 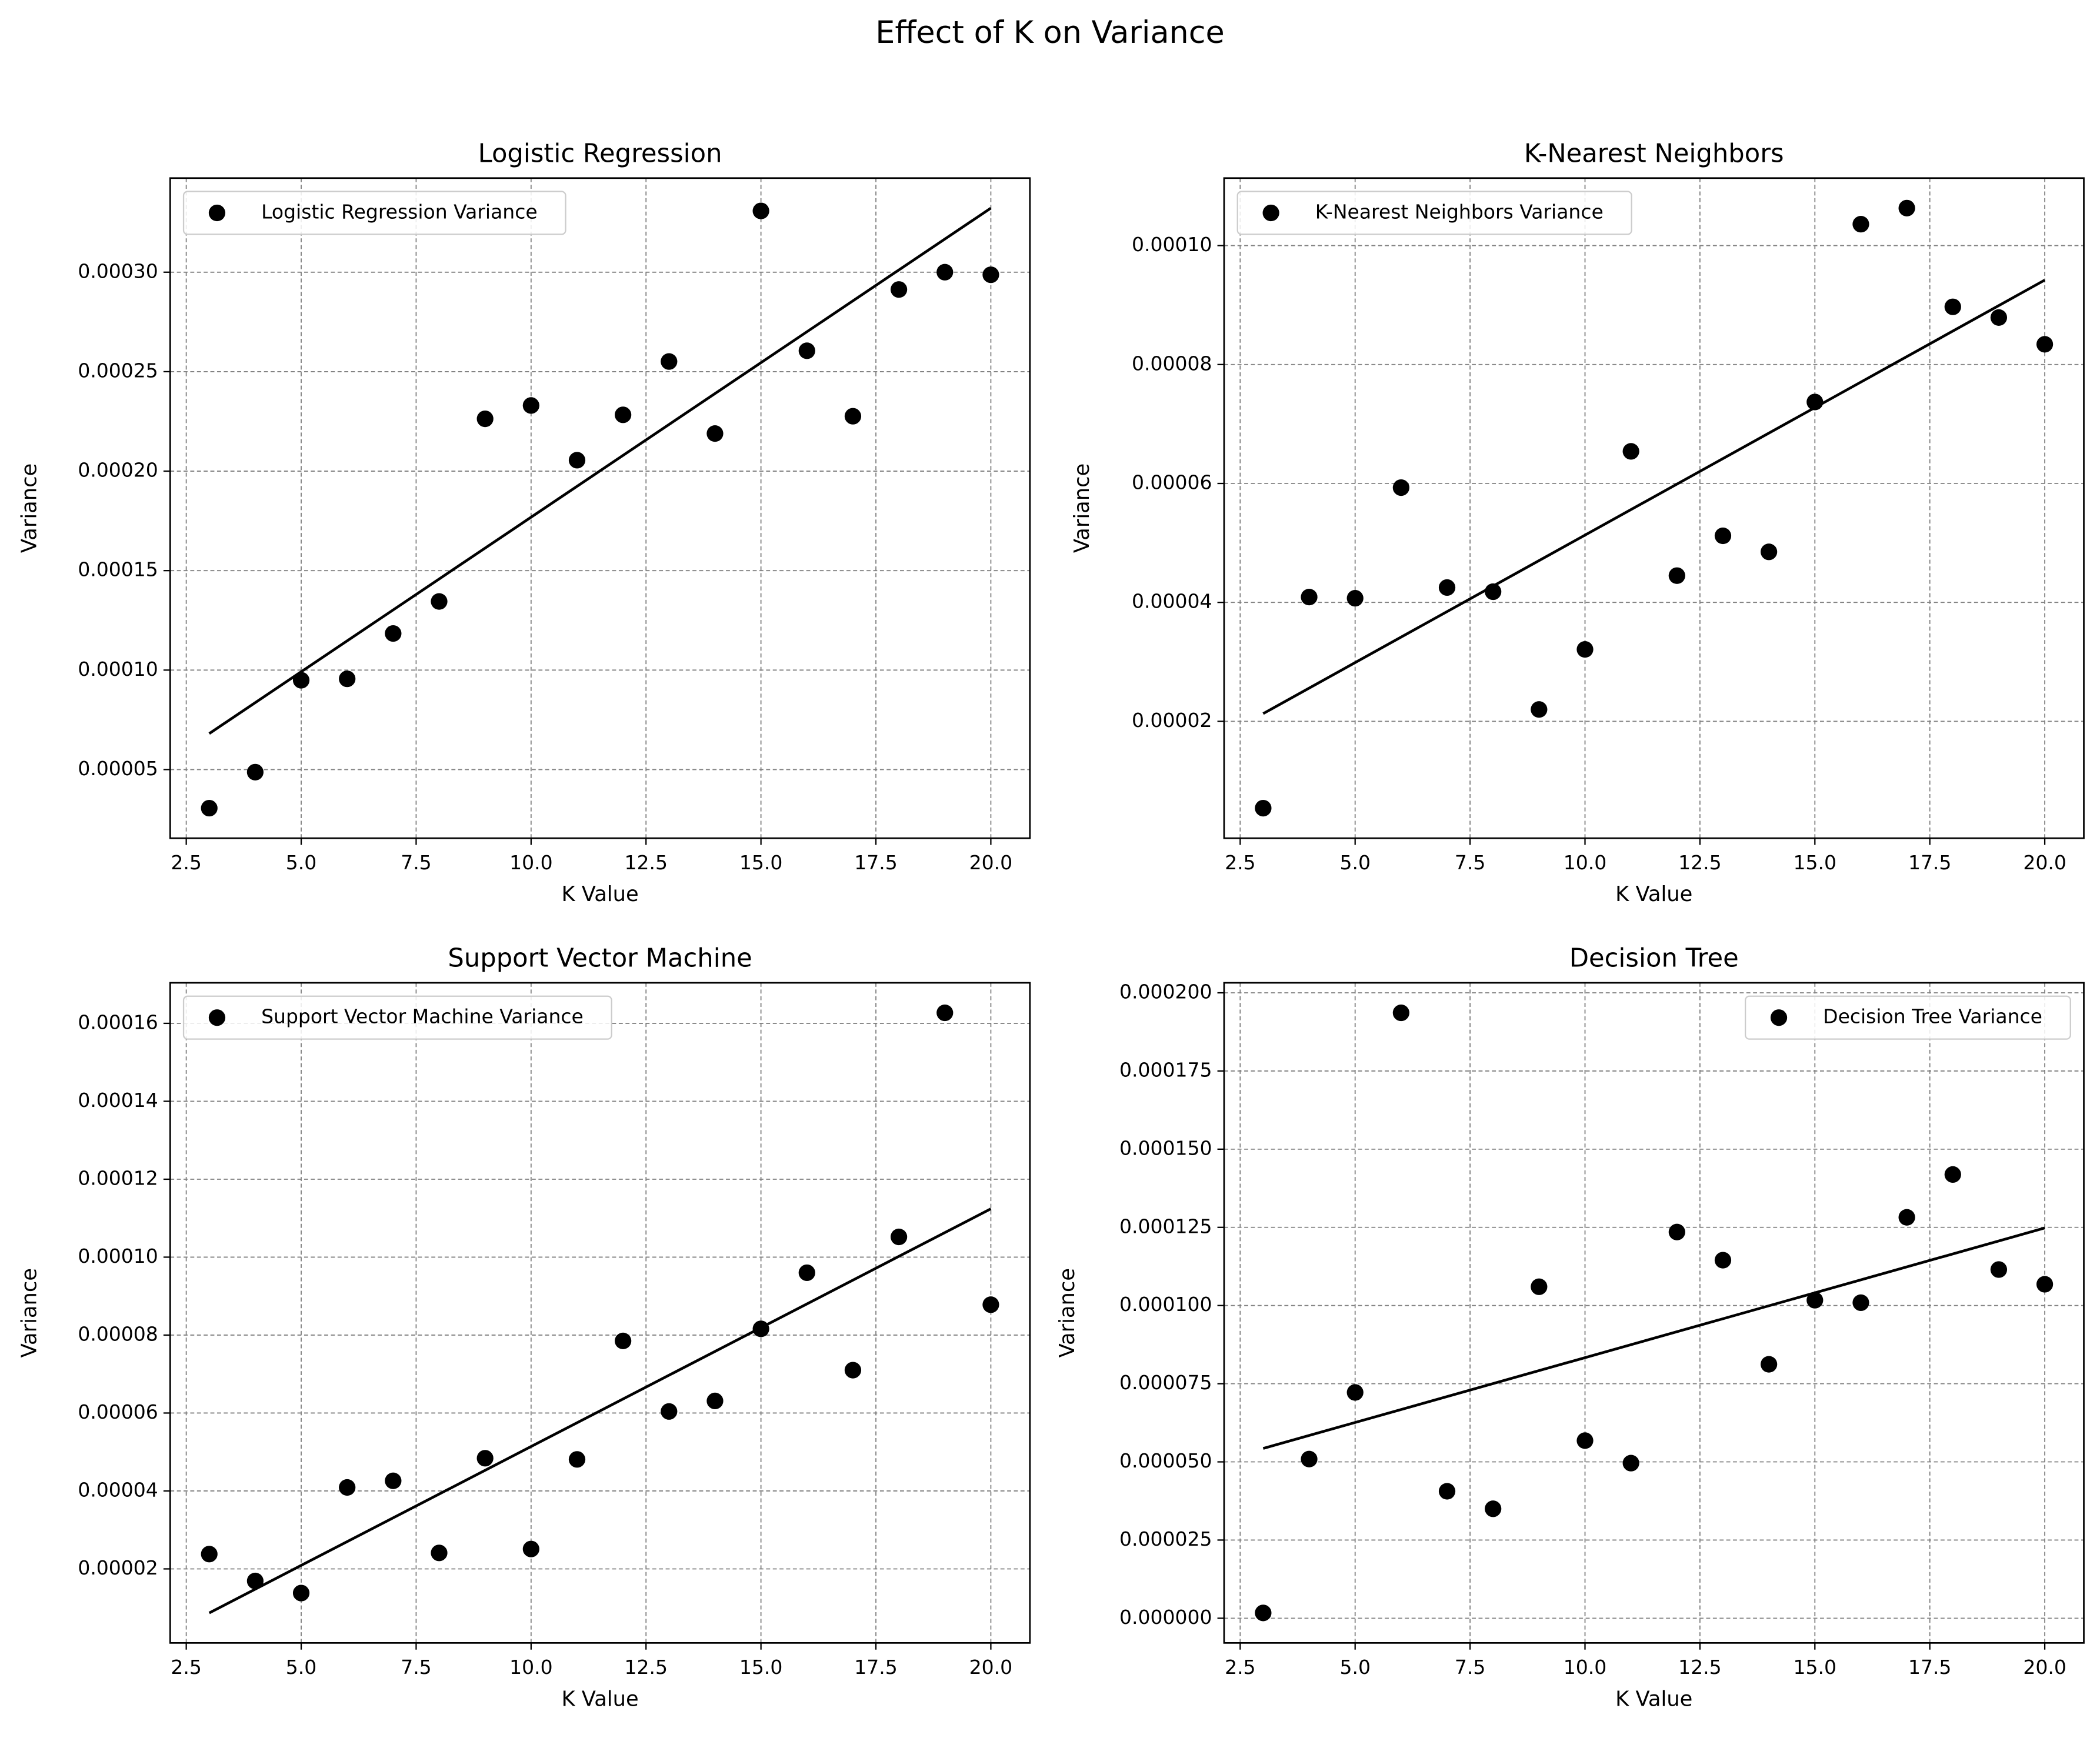 I want to click on y-tick-label: 0.00010, so click(x=1172, y=245).